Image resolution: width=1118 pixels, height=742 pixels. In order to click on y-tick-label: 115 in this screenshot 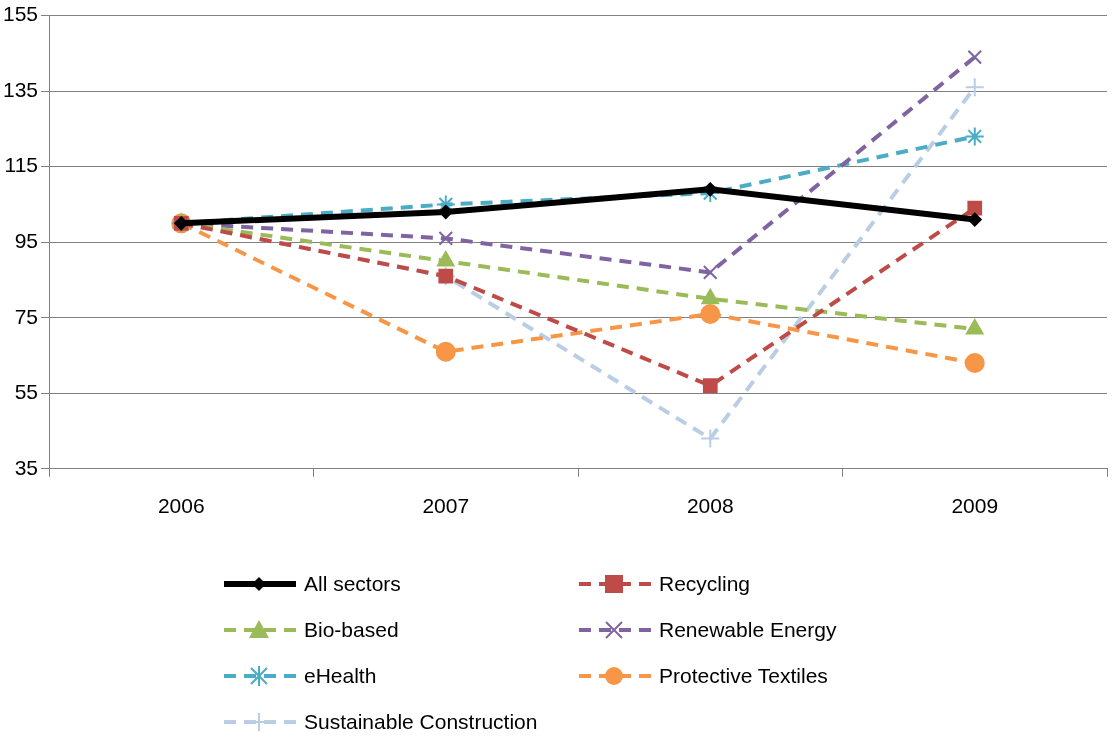, I will do `click(21, 165)`.